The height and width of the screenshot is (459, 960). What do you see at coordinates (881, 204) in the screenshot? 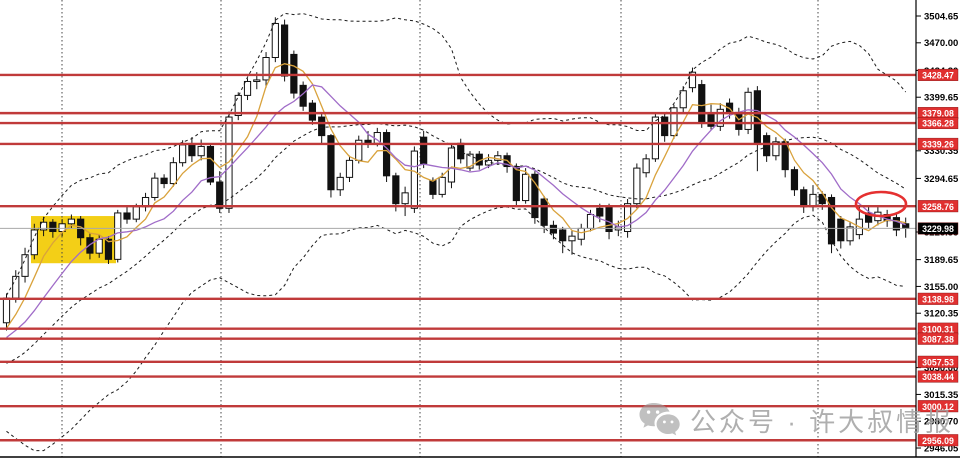
I see `annotation-ellipse` at bounding box center [881, 204].